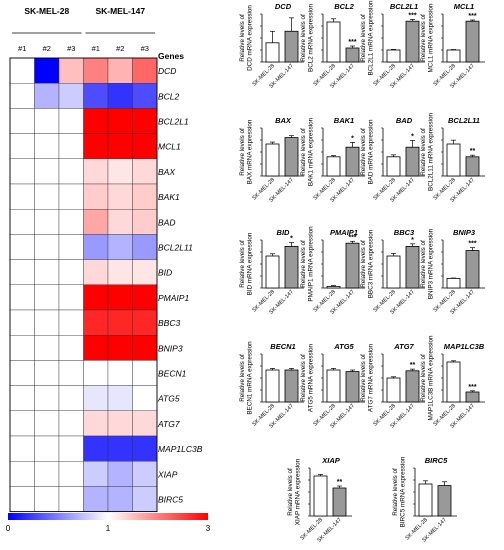  I want to click on chart-title: BAD, so click(404, 120).